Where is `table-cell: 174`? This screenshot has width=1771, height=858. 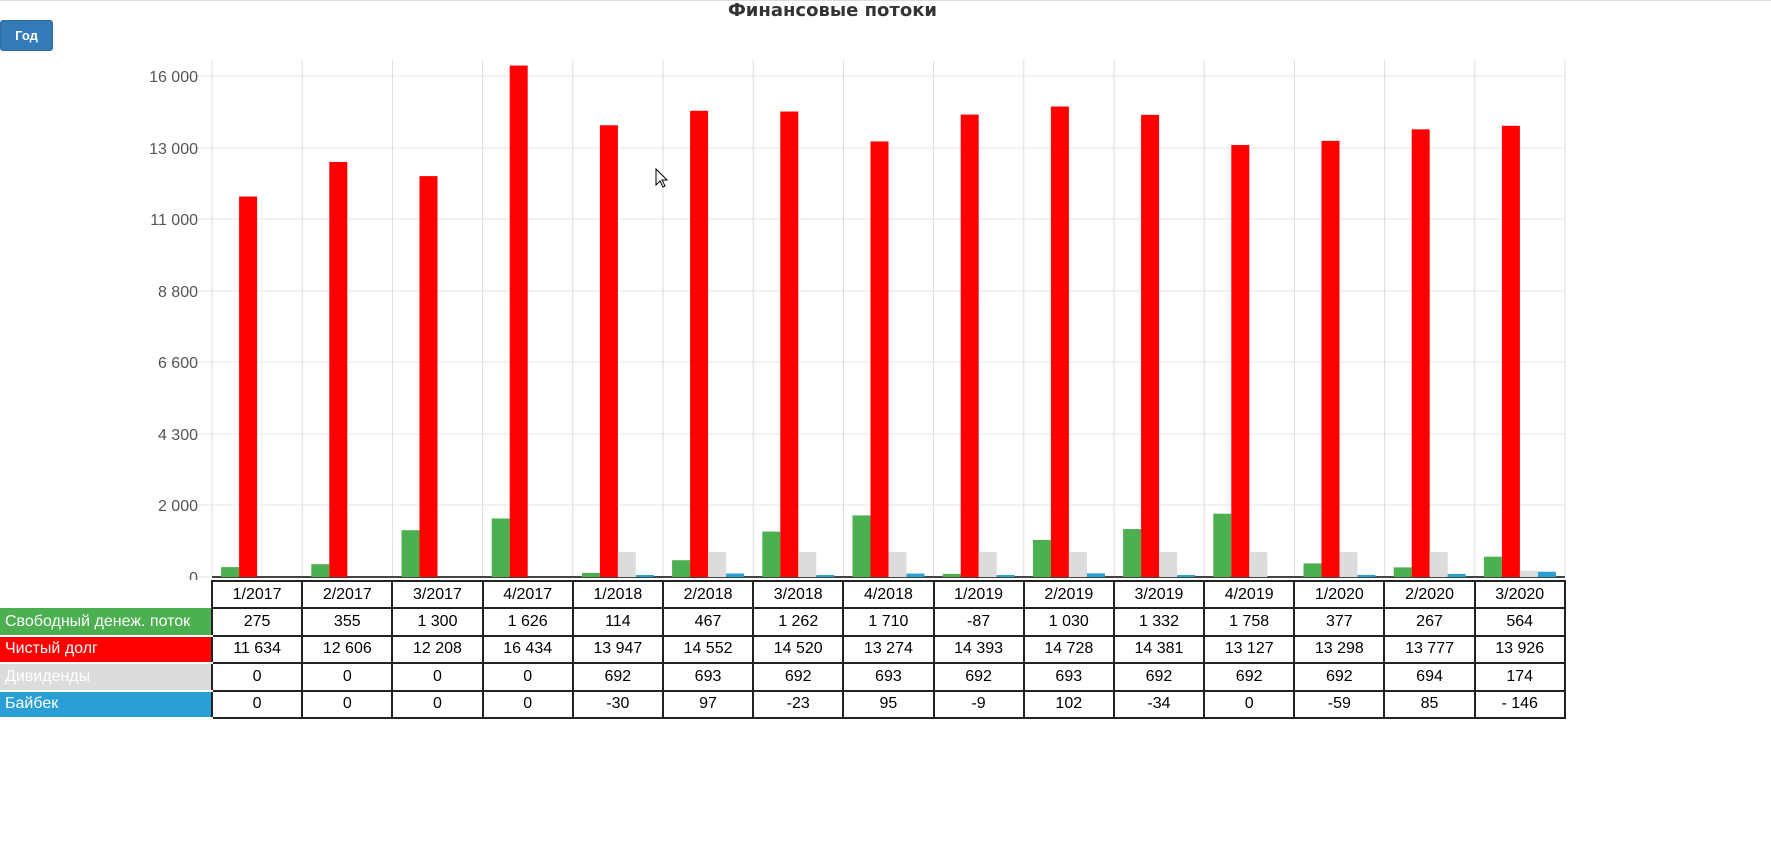
table-cell: 174 is located at coordinates (1519, 677).